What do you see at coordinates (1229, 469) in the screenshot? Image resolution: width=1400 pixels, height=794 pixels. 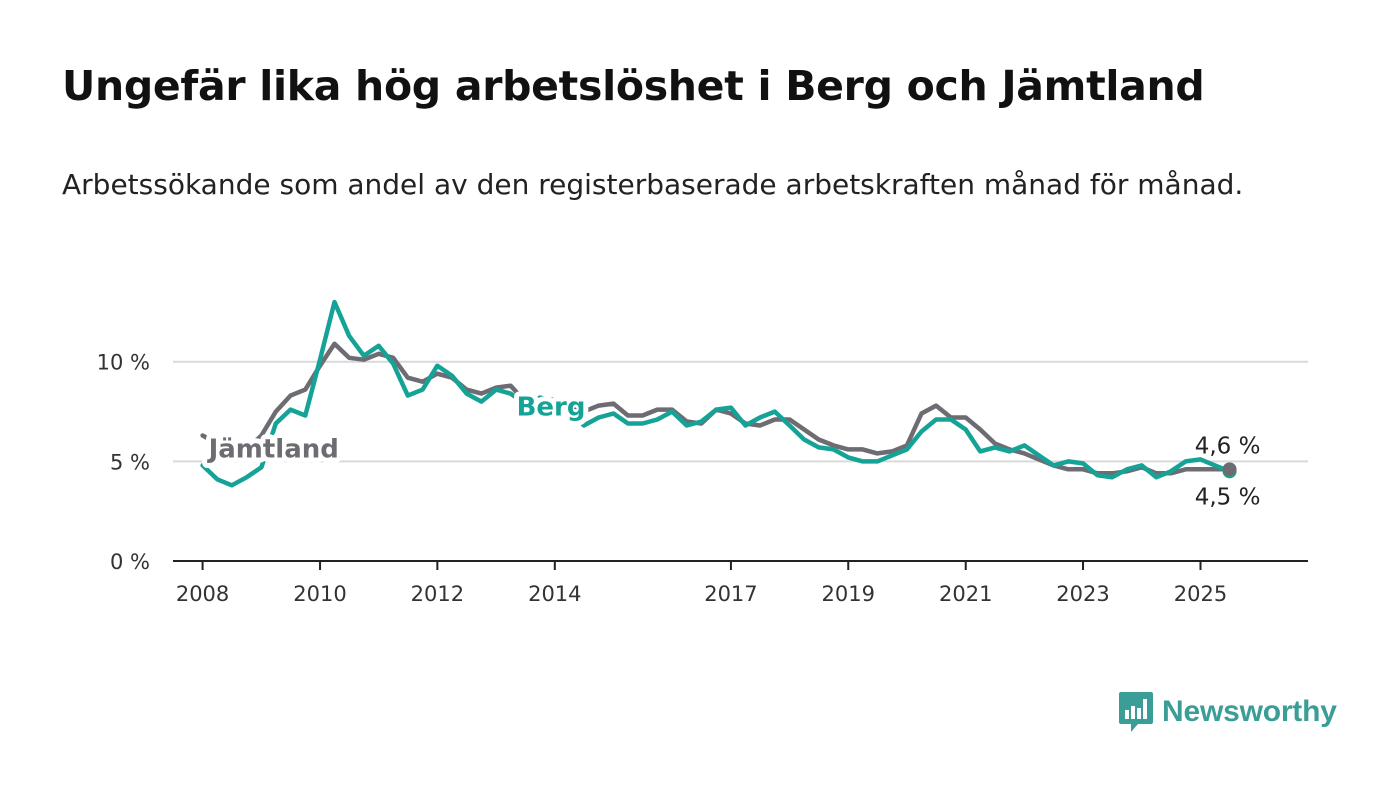 I see `end-dot` at bounding box center [1229, 469].